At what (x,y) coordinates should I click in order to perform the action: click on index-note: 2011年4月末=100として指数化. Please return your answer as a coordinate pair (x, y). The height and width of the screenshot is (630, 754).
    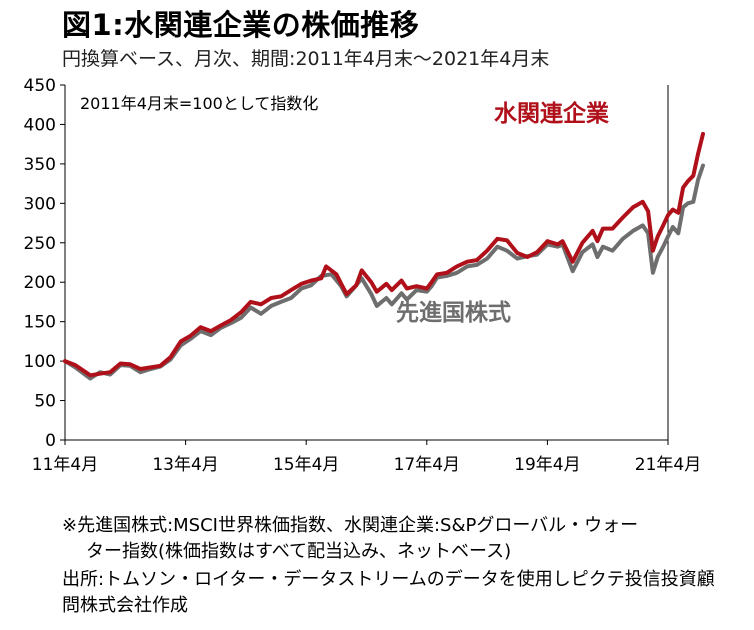
    Looking at the image, I should click on (199, 103).